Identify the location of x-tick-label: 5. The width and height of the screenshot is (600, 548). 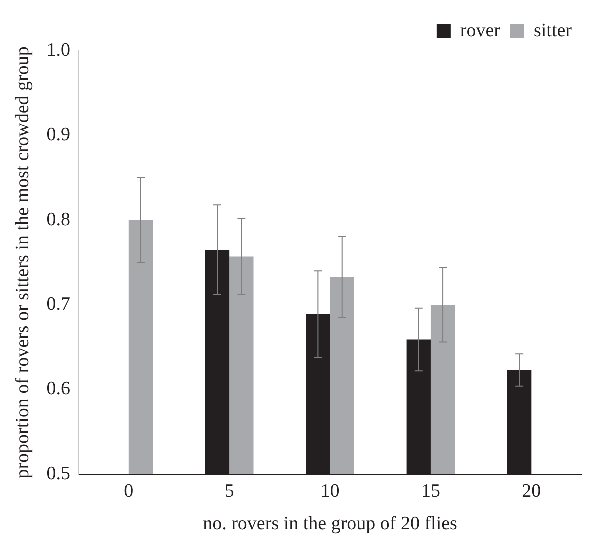
(229, 491).